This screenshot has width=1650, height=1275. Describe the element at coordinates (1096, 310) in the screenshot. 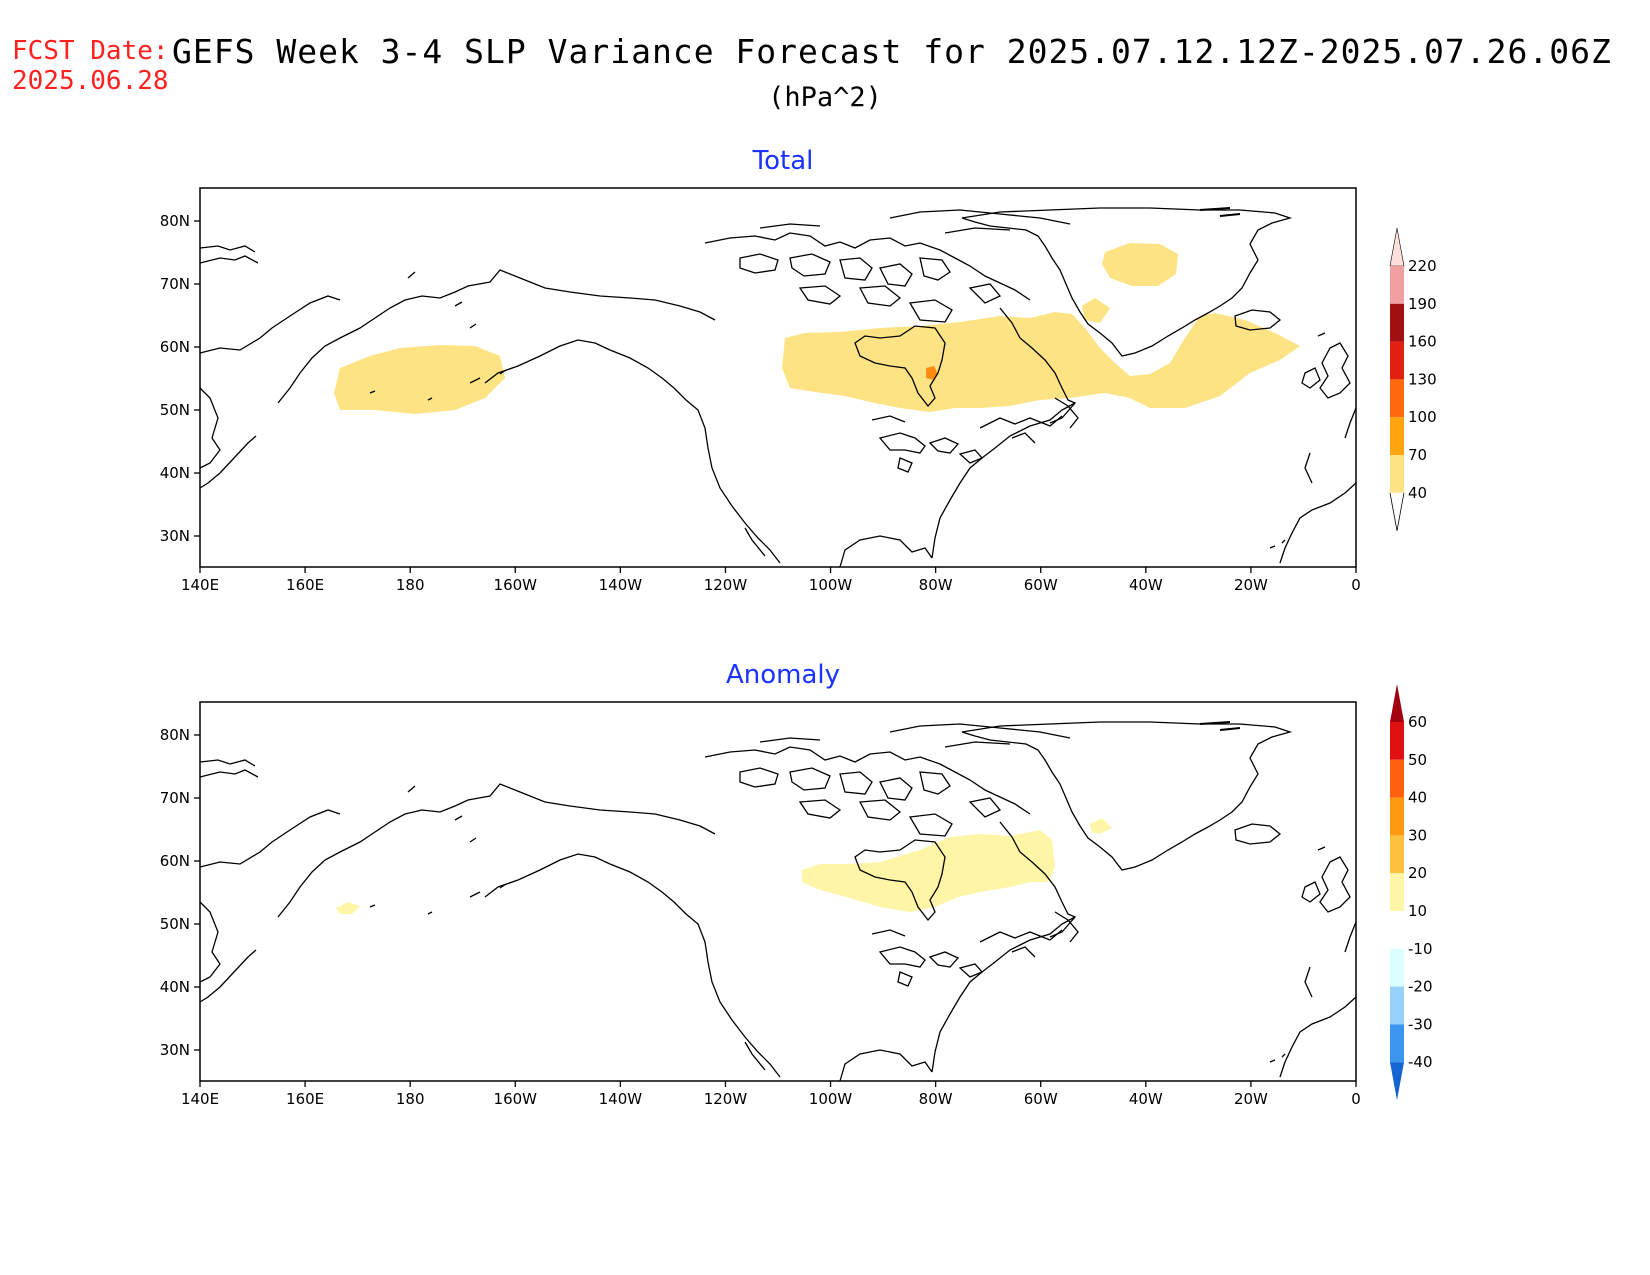

I see `shade-greenland-small` at that location.